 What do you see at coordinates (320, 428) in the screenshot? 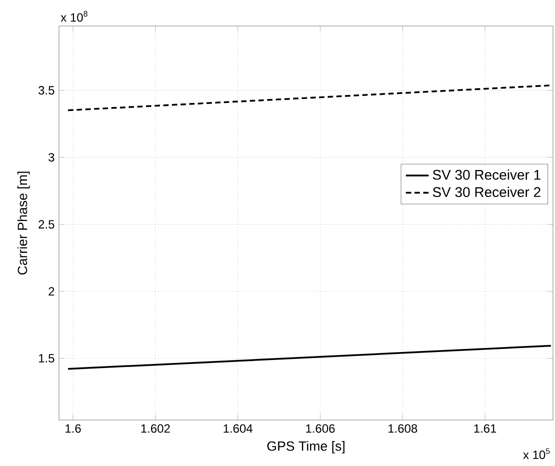
I see `x-tick-label: 1.606` at bounding box center [320, 428].